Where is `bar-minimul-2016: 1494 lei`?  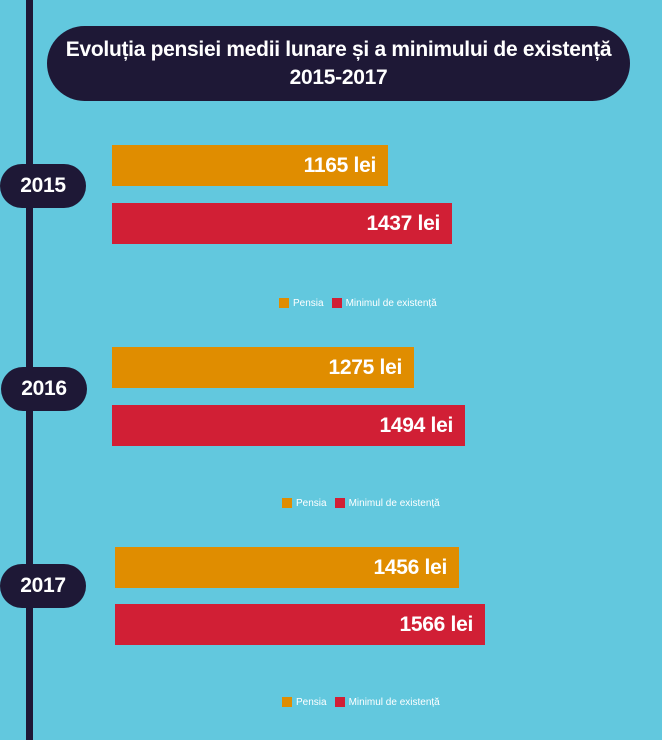
bar-minimul-2016: 1494 lei is located at coordinates (288, 425).